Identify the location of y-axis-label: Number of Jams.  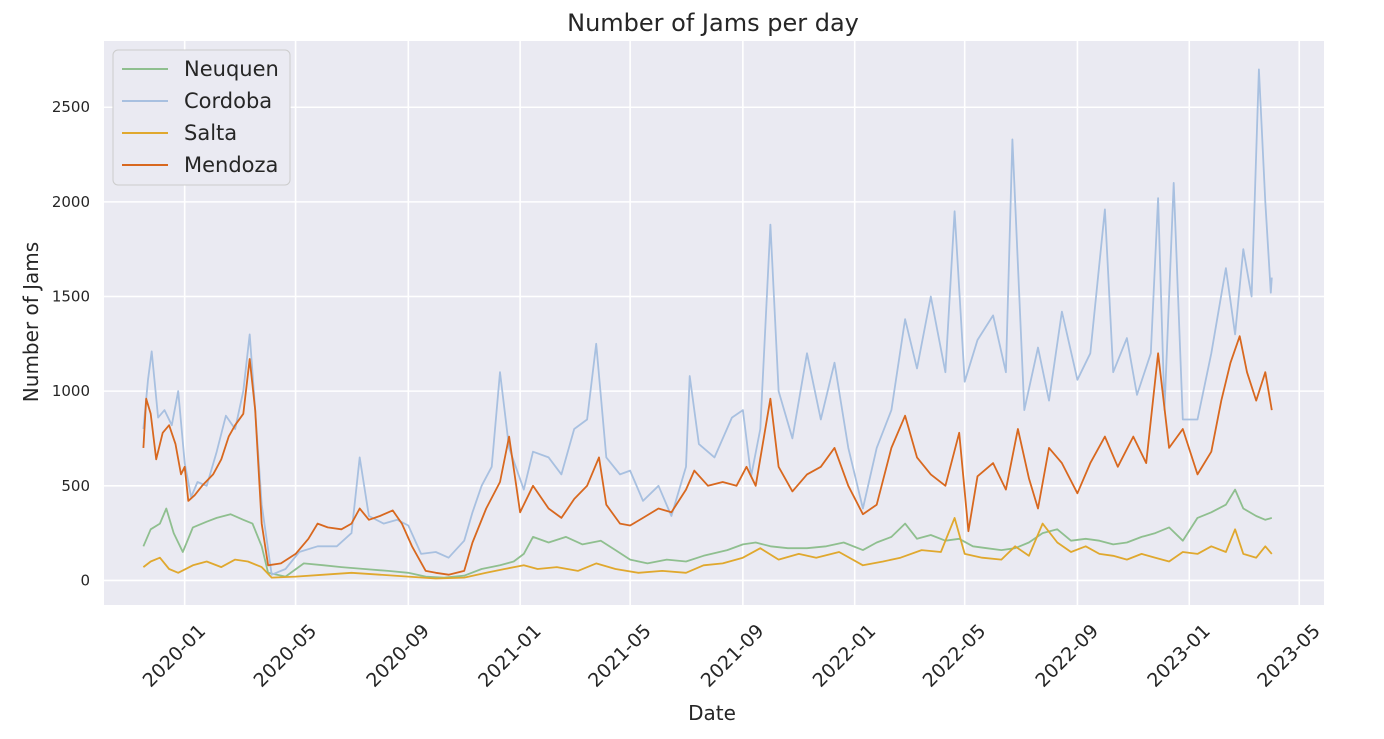
(31, 322).